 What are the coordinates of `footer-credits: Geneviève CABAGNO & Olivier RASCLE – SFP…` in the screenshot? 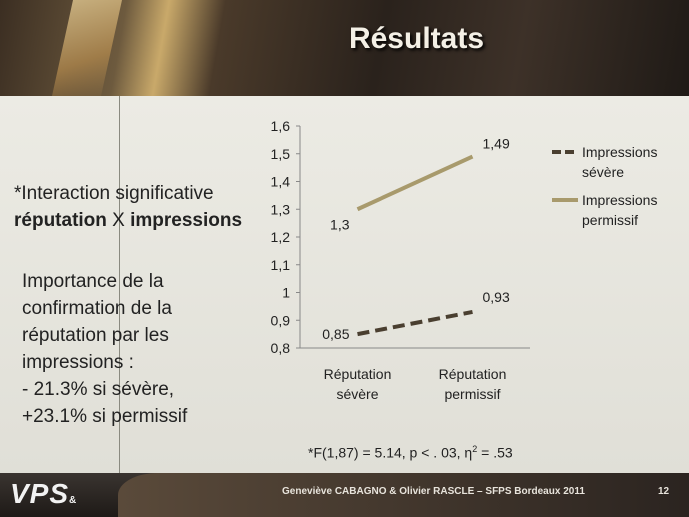 It's located at (433, 491).